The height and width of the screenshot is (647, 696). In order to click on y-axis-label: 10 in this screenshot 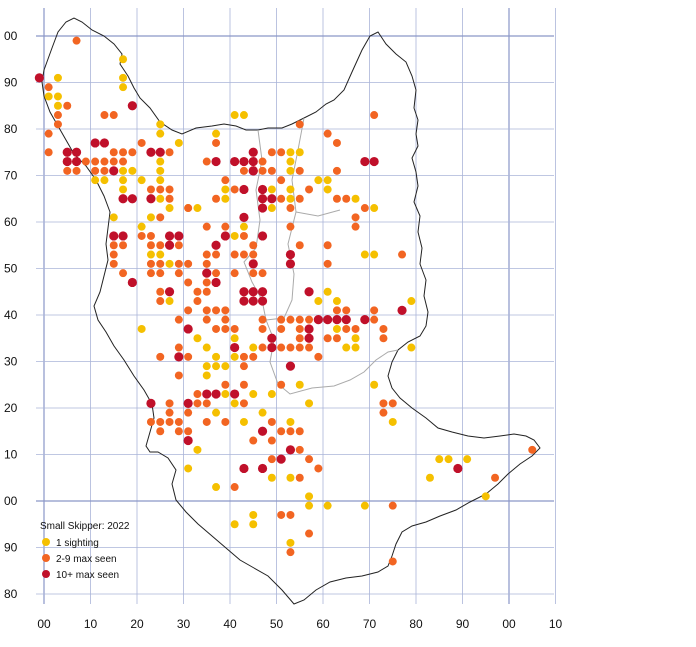, I will do `click(11, 455)`.